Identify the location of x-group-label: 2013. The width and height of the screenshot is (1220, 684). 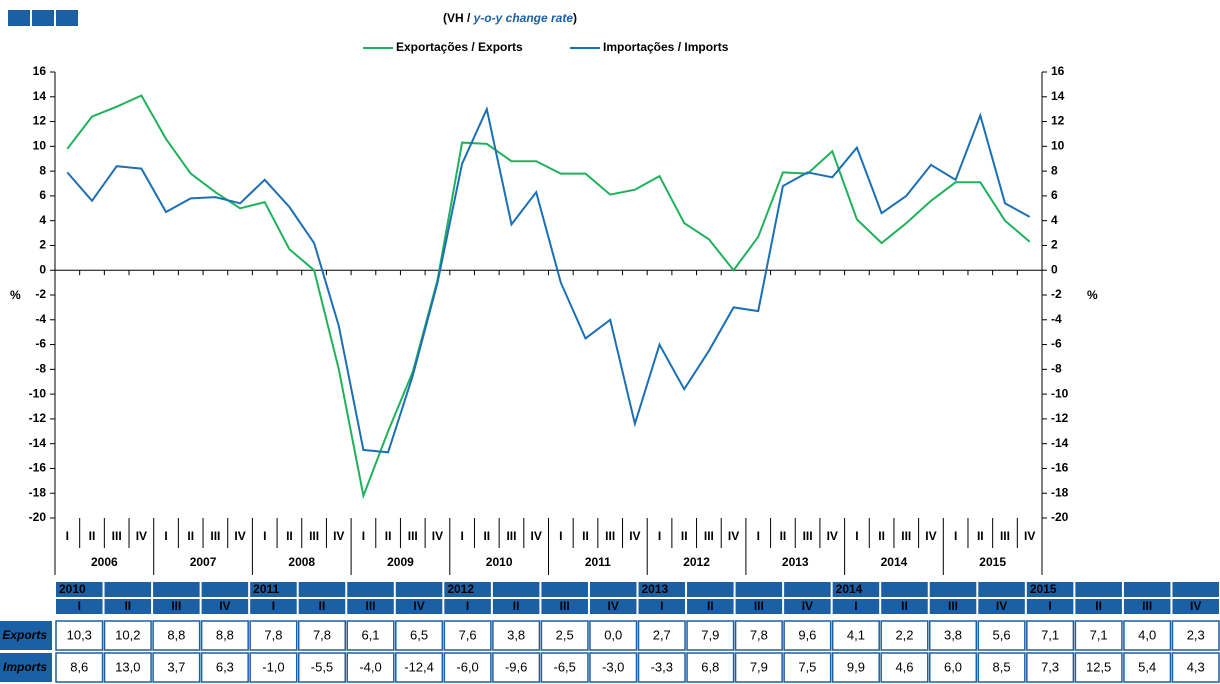
(795, 562).